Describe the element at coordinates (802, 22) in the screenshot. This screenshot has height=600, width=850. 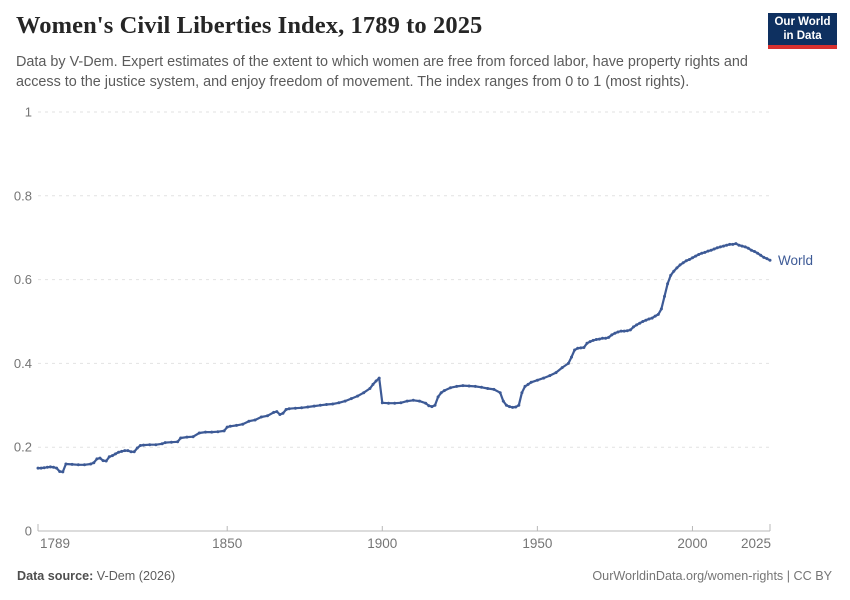
I see `owid-logo-line1: Our World` at that location.